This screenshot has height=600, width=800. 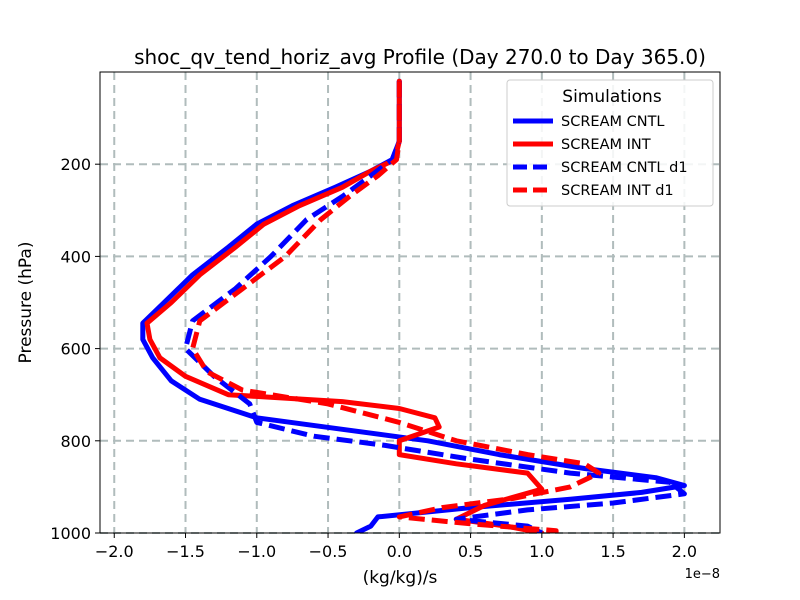 What do you see at coordinates (541, 551) in the screenshot?
I see `x-tick-label: 1.0` at bounding box center [541, 551].